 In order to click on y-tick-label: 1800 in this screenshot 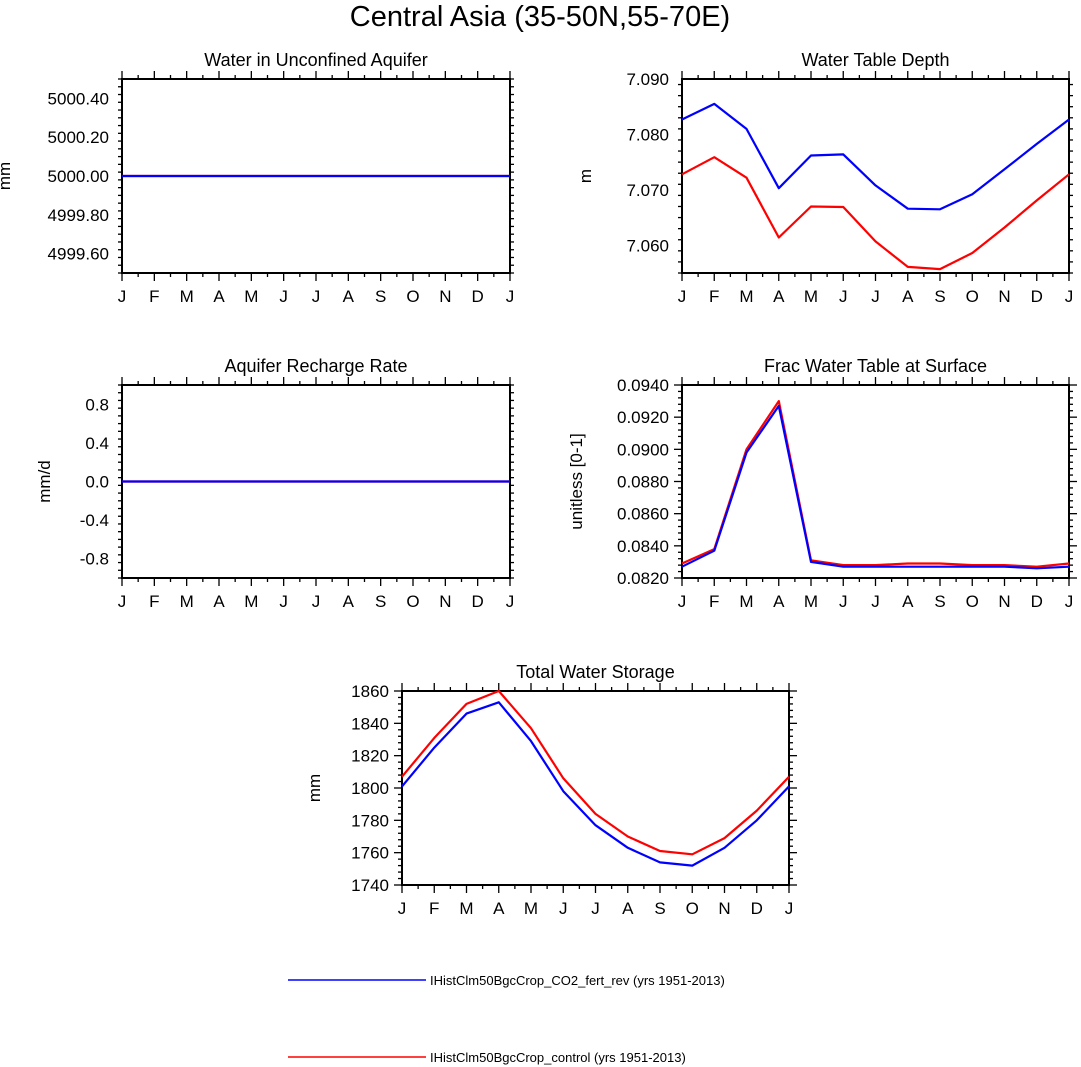, I will do `click(370, 788)`.